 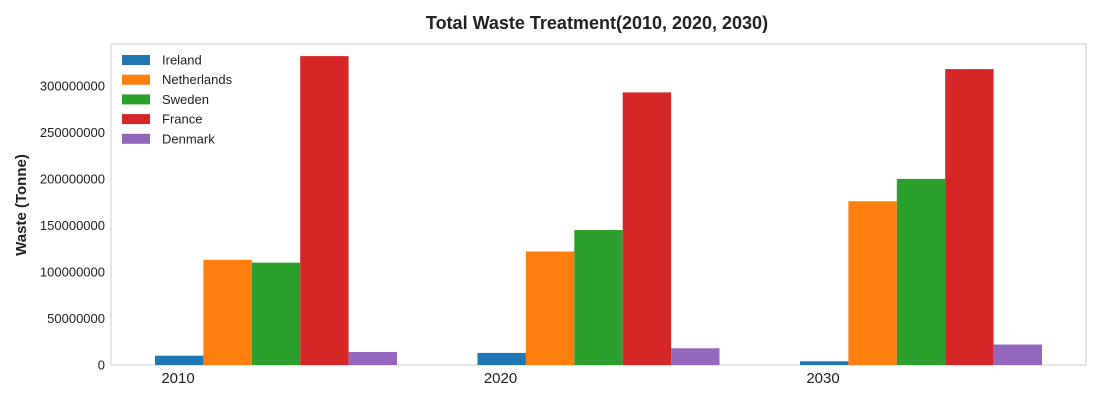 I want to click on bar-sweden-2020, so click(x=598, y=297).